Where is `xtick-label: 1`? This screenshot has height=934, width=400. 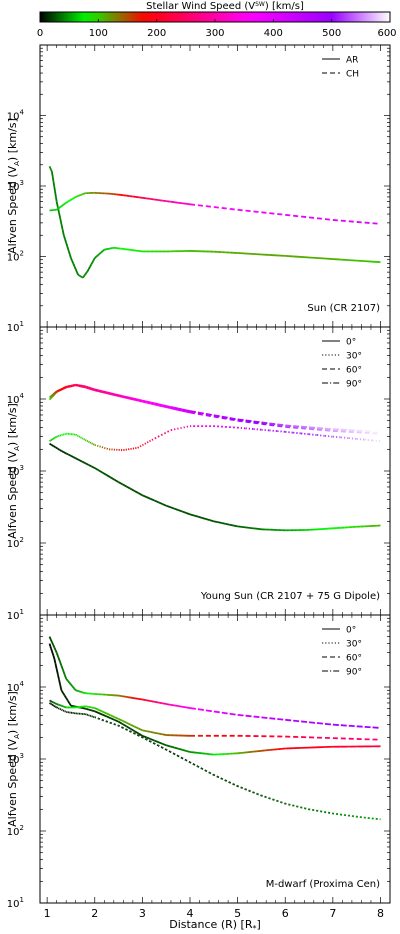
xtick-label: 1 is located at coordinates (47, 913).